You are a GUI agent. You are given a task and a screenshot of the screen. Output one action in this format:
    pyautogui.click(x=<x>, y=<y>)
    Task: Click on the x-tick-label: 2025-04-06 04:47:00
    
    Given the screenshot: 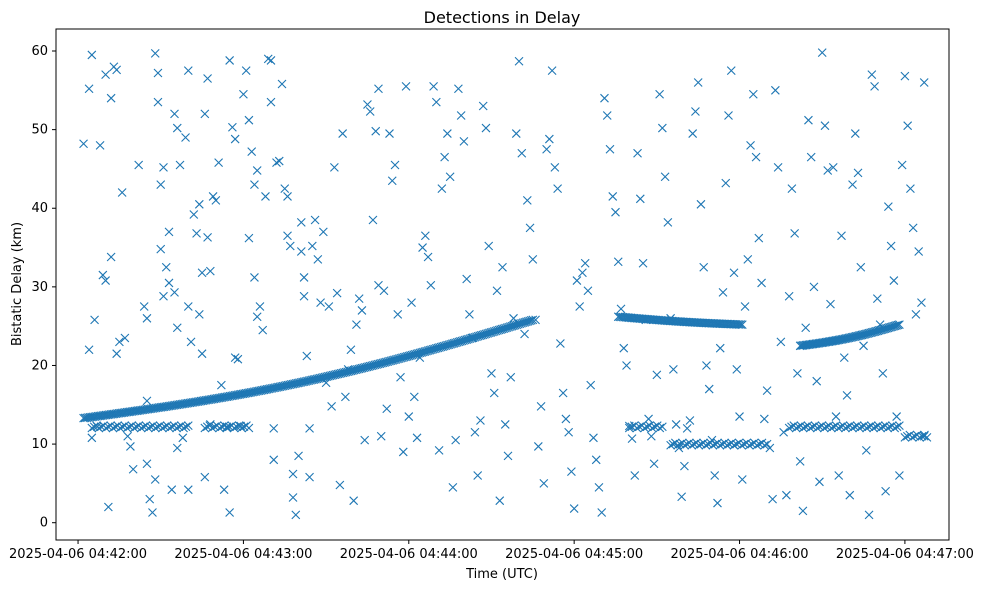 What is the action you would take?
    pyautogui.click(x=905, y=554)
    